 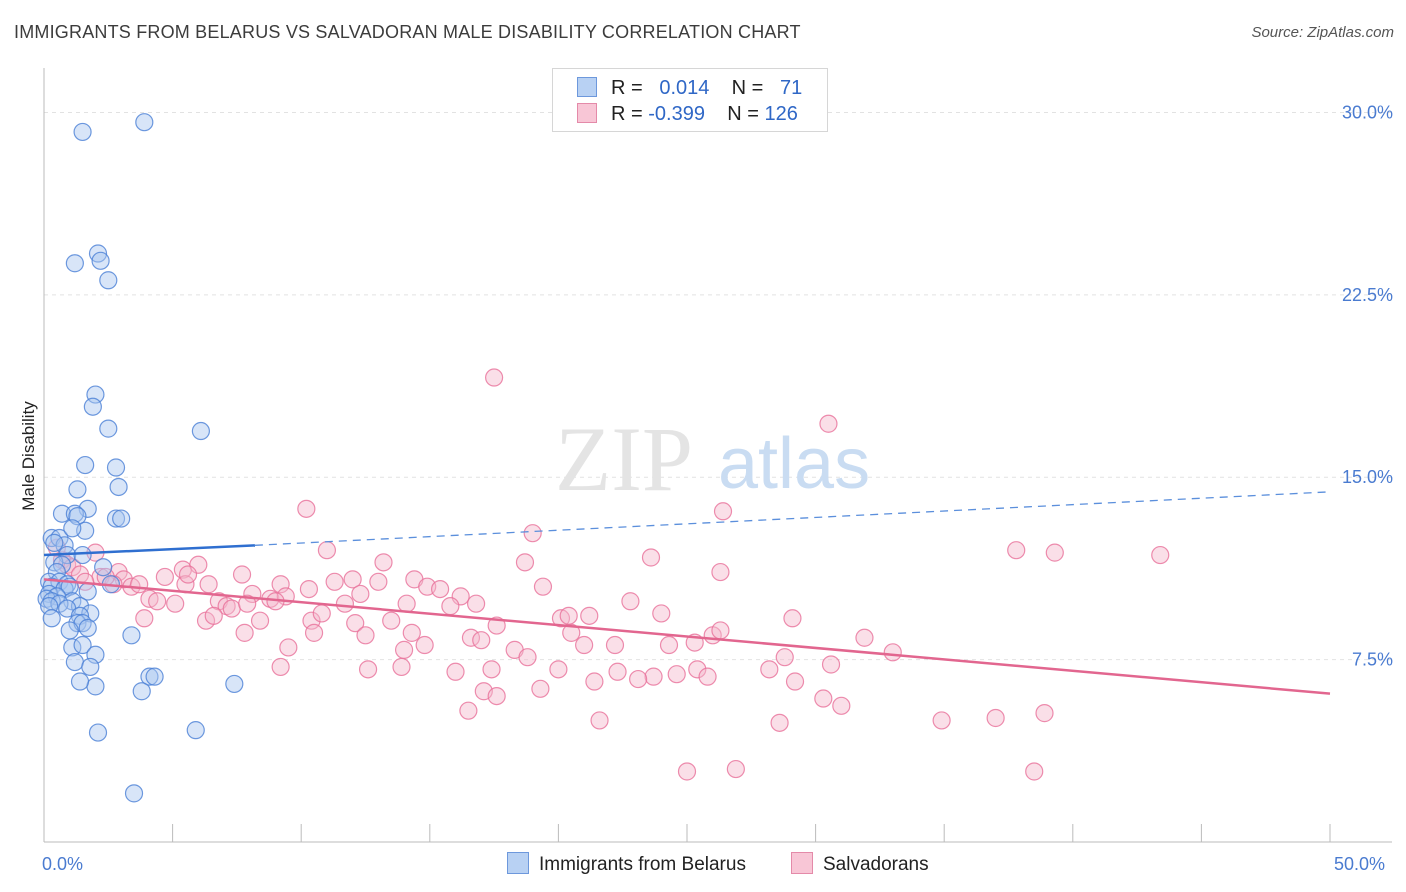 I want to click on y-tick-label: 30.0%, so click(x=1367, y=112).